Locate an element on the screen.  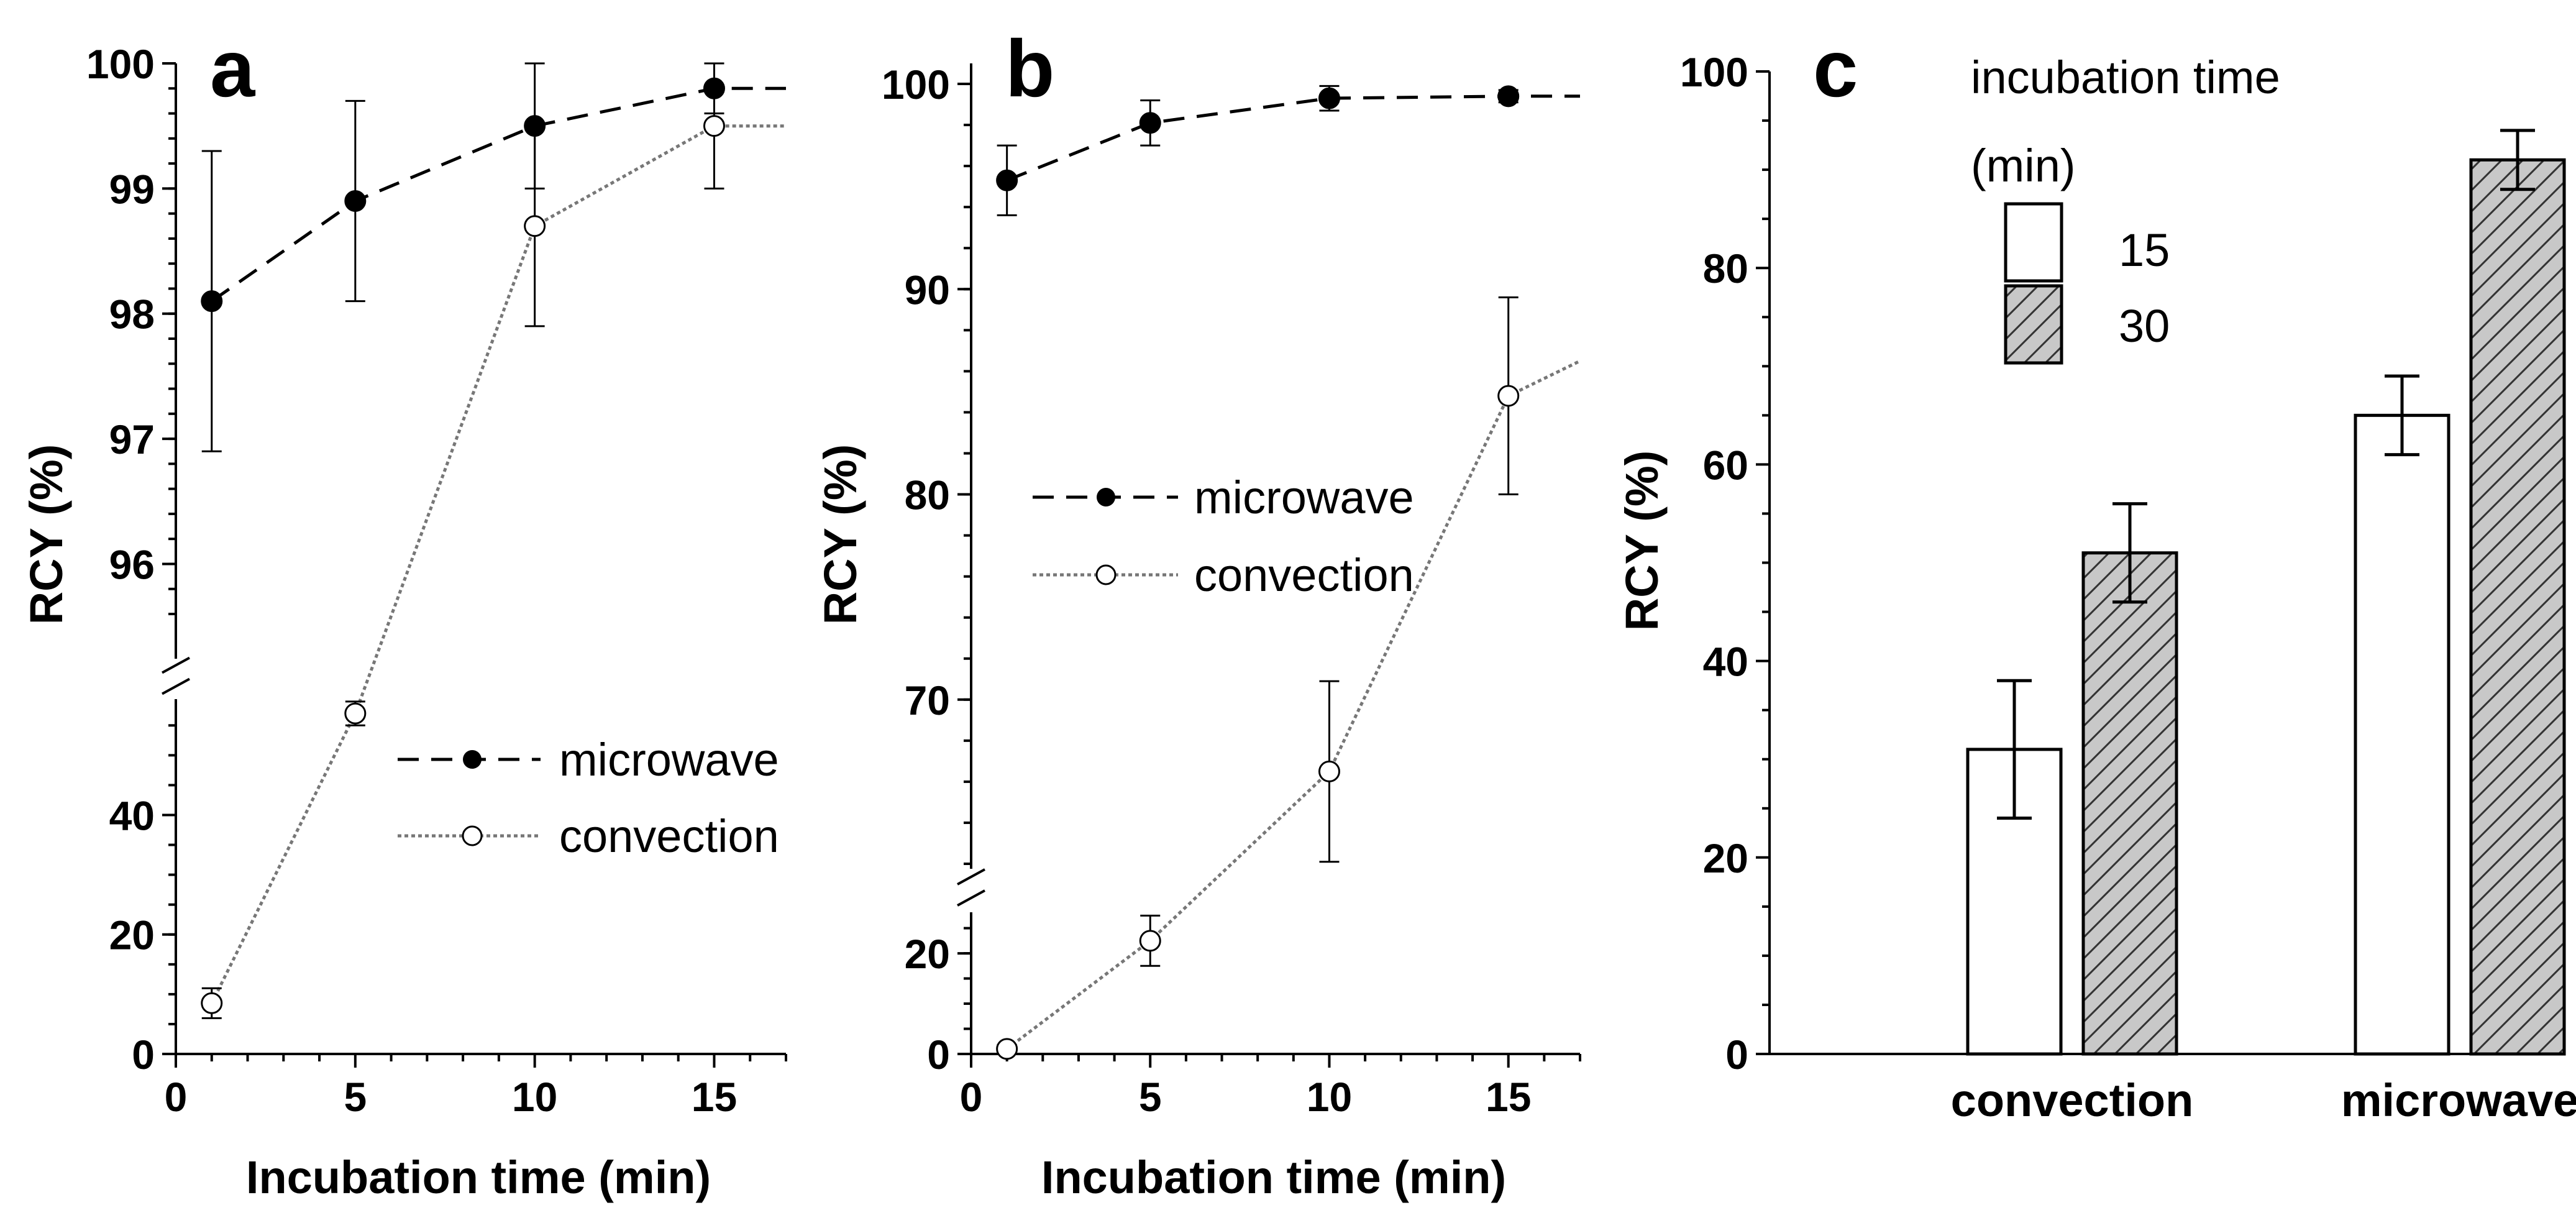
category-label: convection is located at coordinates (2072, 1100).